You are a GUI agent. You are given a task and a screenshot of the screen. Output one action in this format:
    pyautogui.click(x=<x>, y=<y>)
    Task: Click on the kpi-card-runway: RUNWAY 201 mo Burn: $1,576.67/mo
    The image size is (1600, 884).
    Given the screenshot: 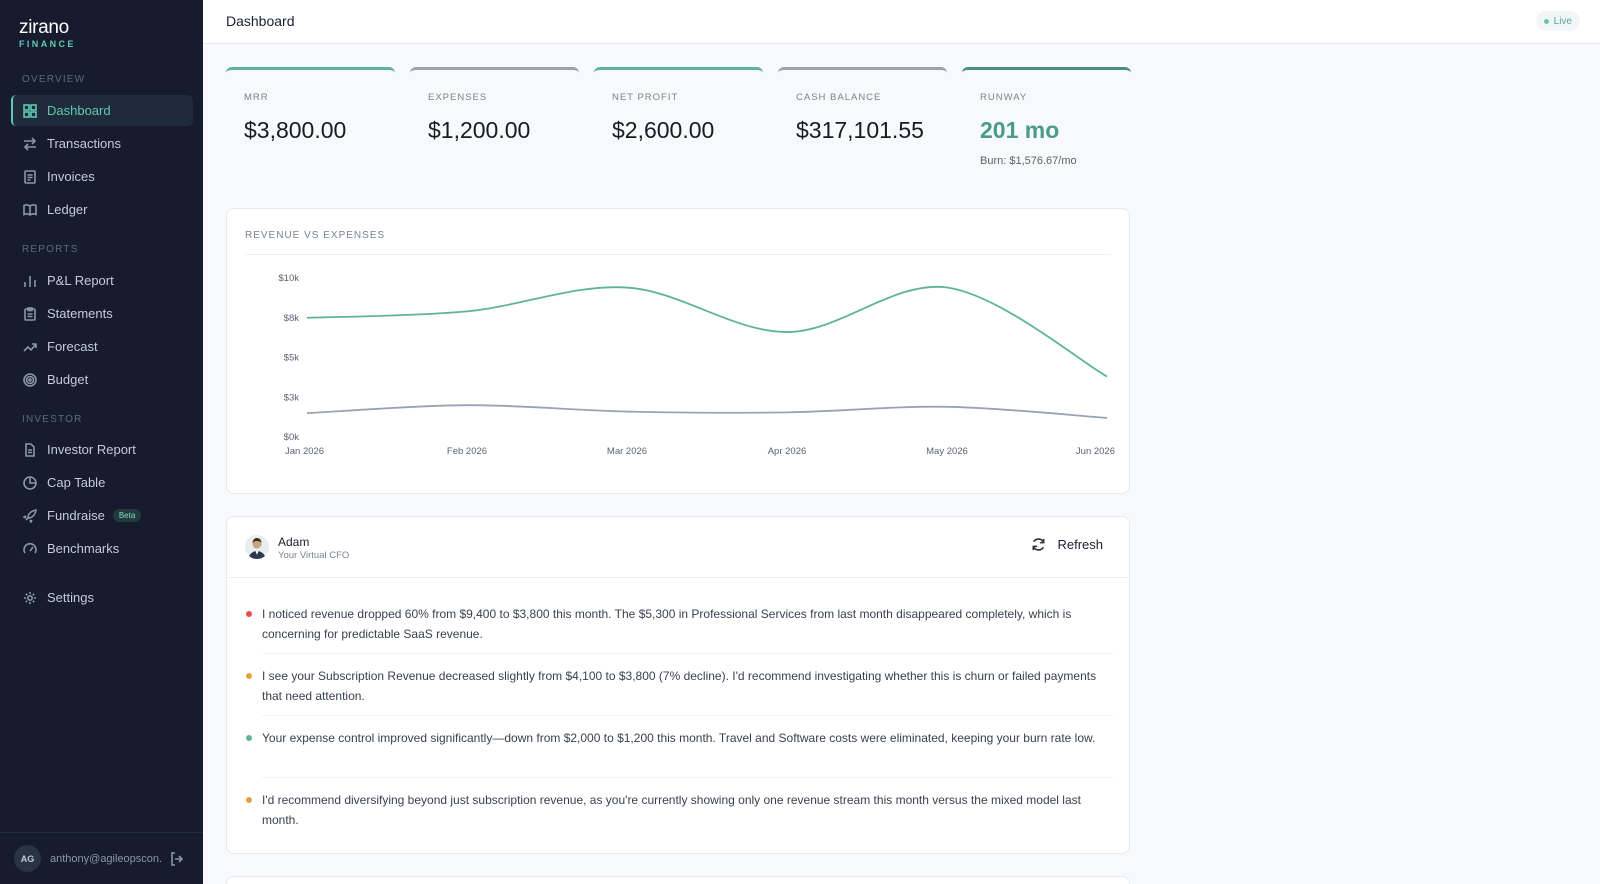 What is the action you would take?
    pyautogui.click(x=1046, y=122)
    